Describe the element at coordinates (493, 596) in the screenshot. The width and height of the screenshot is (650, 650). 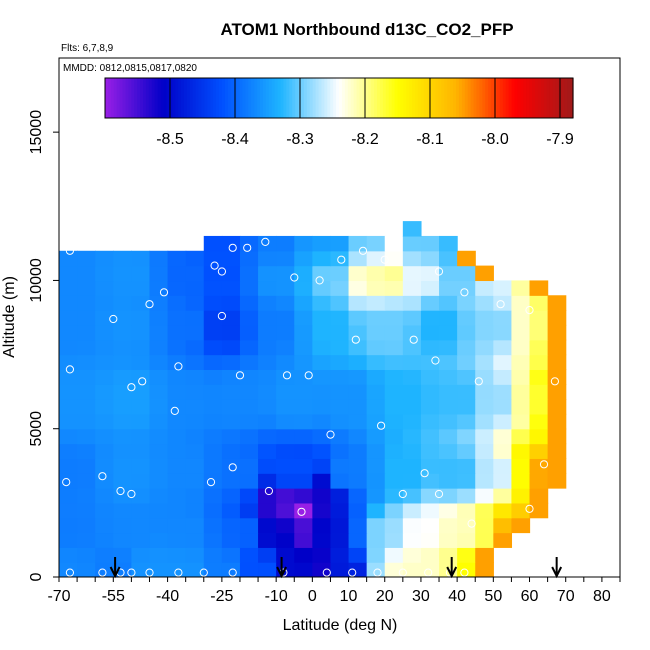
I see `x-tick-label: 50` at that location.